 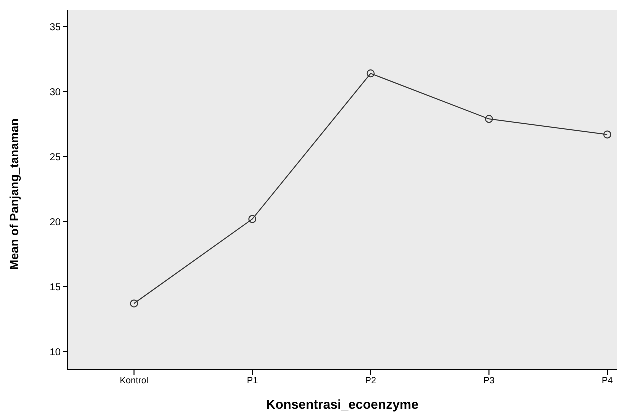 I want to click on y-tick-label: 25, so click(x=56, y=158).